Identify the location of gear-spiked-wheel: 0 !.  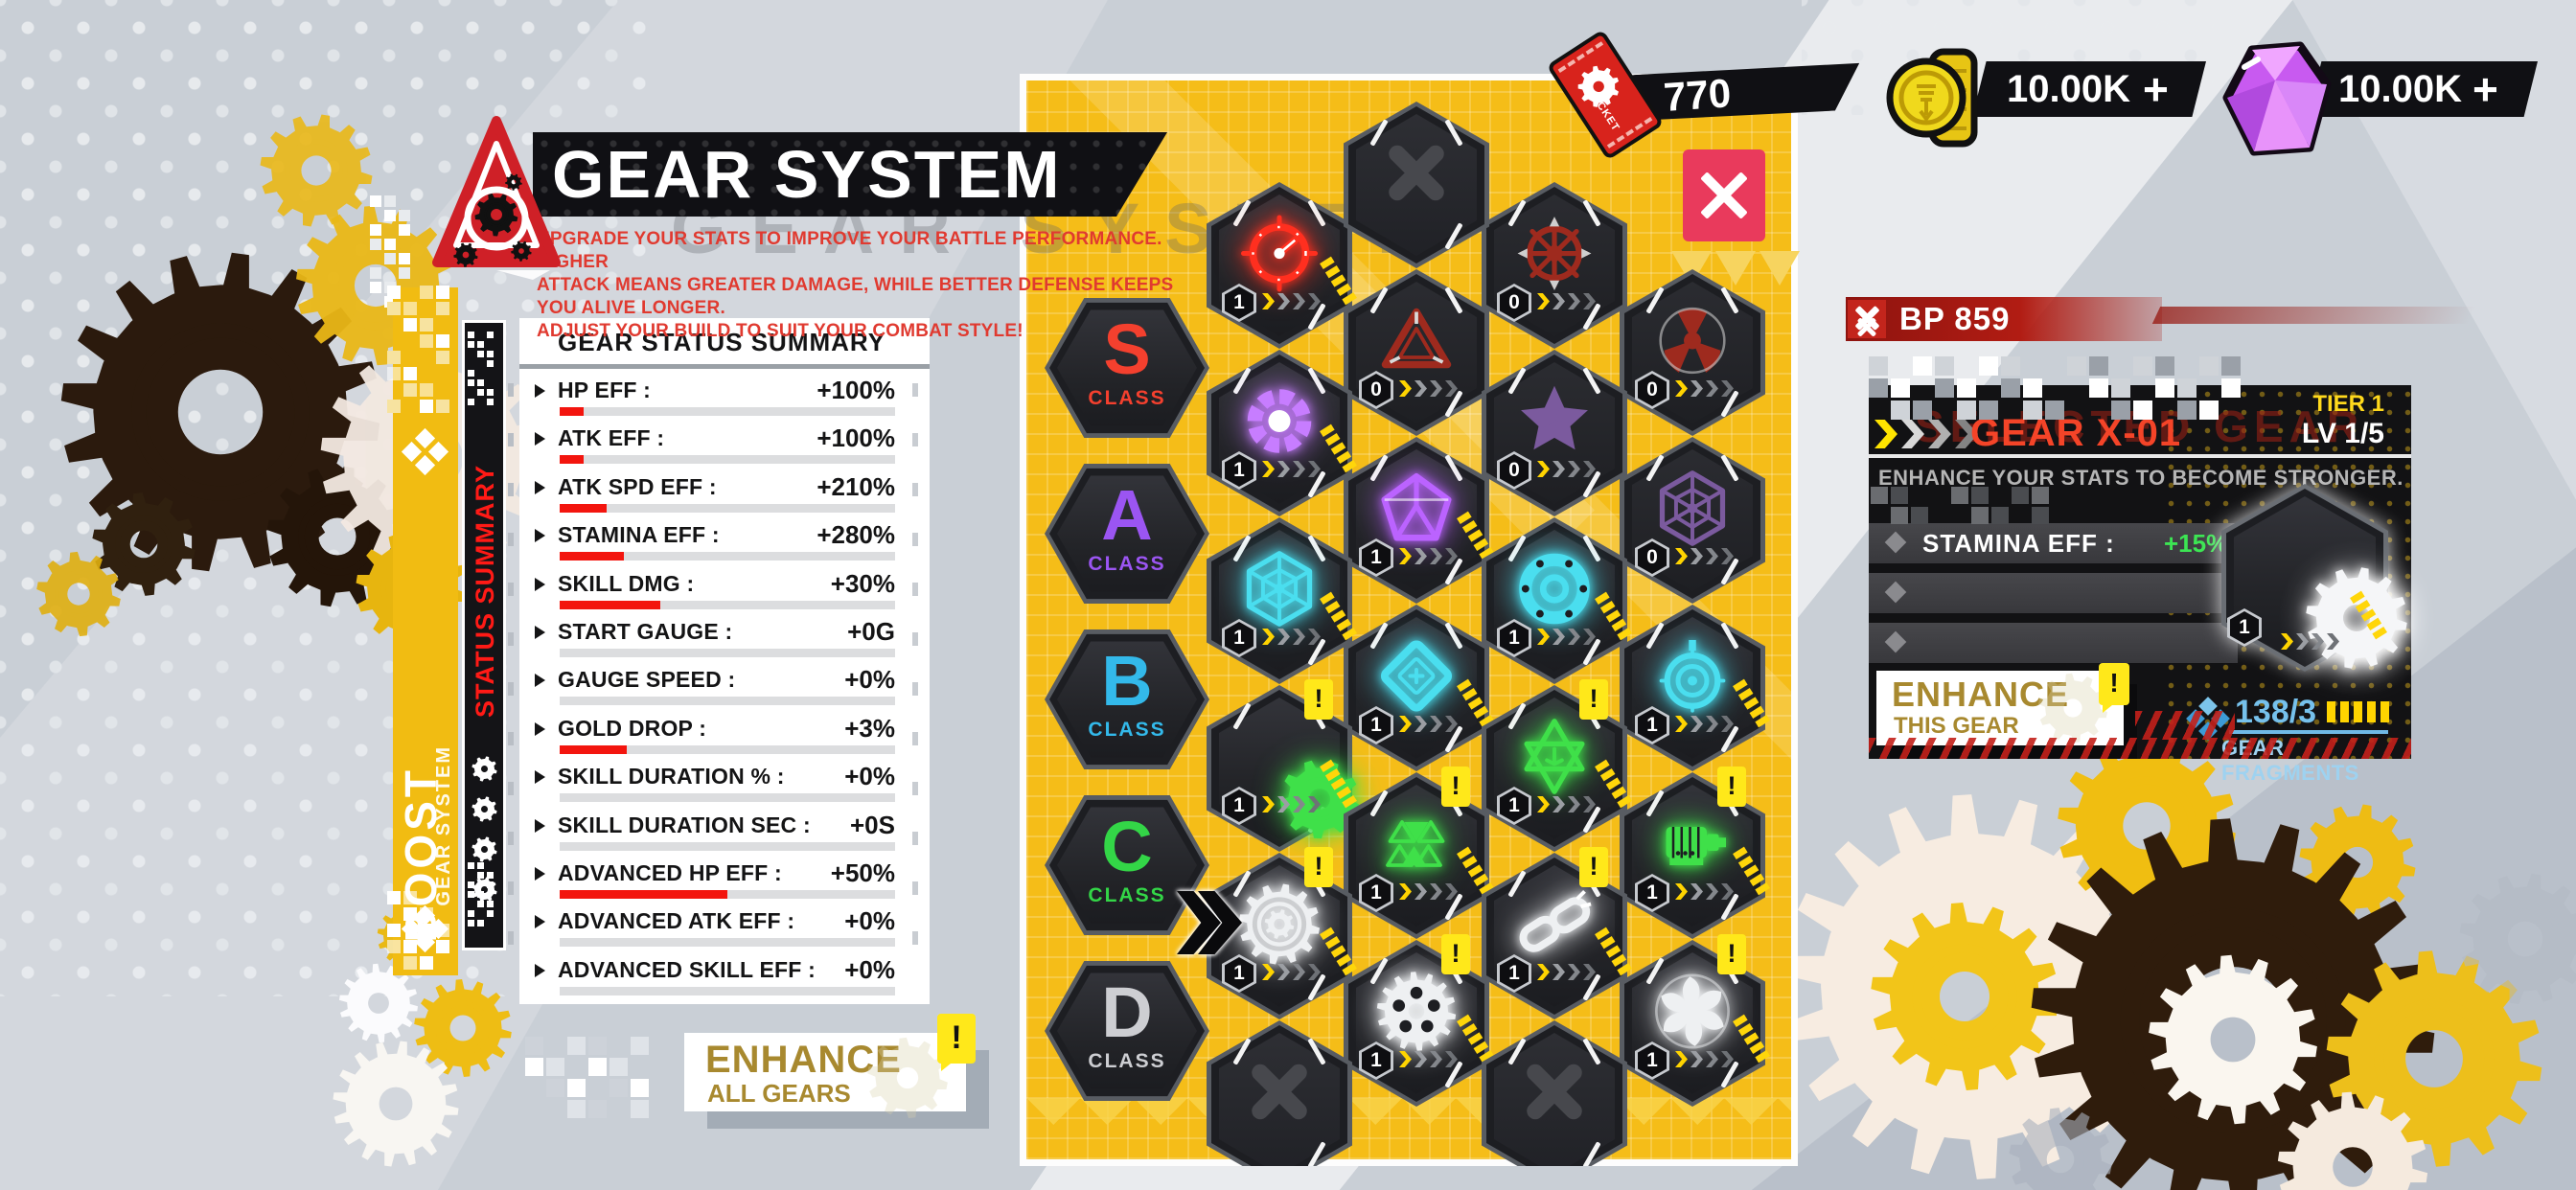
(1554, 265).